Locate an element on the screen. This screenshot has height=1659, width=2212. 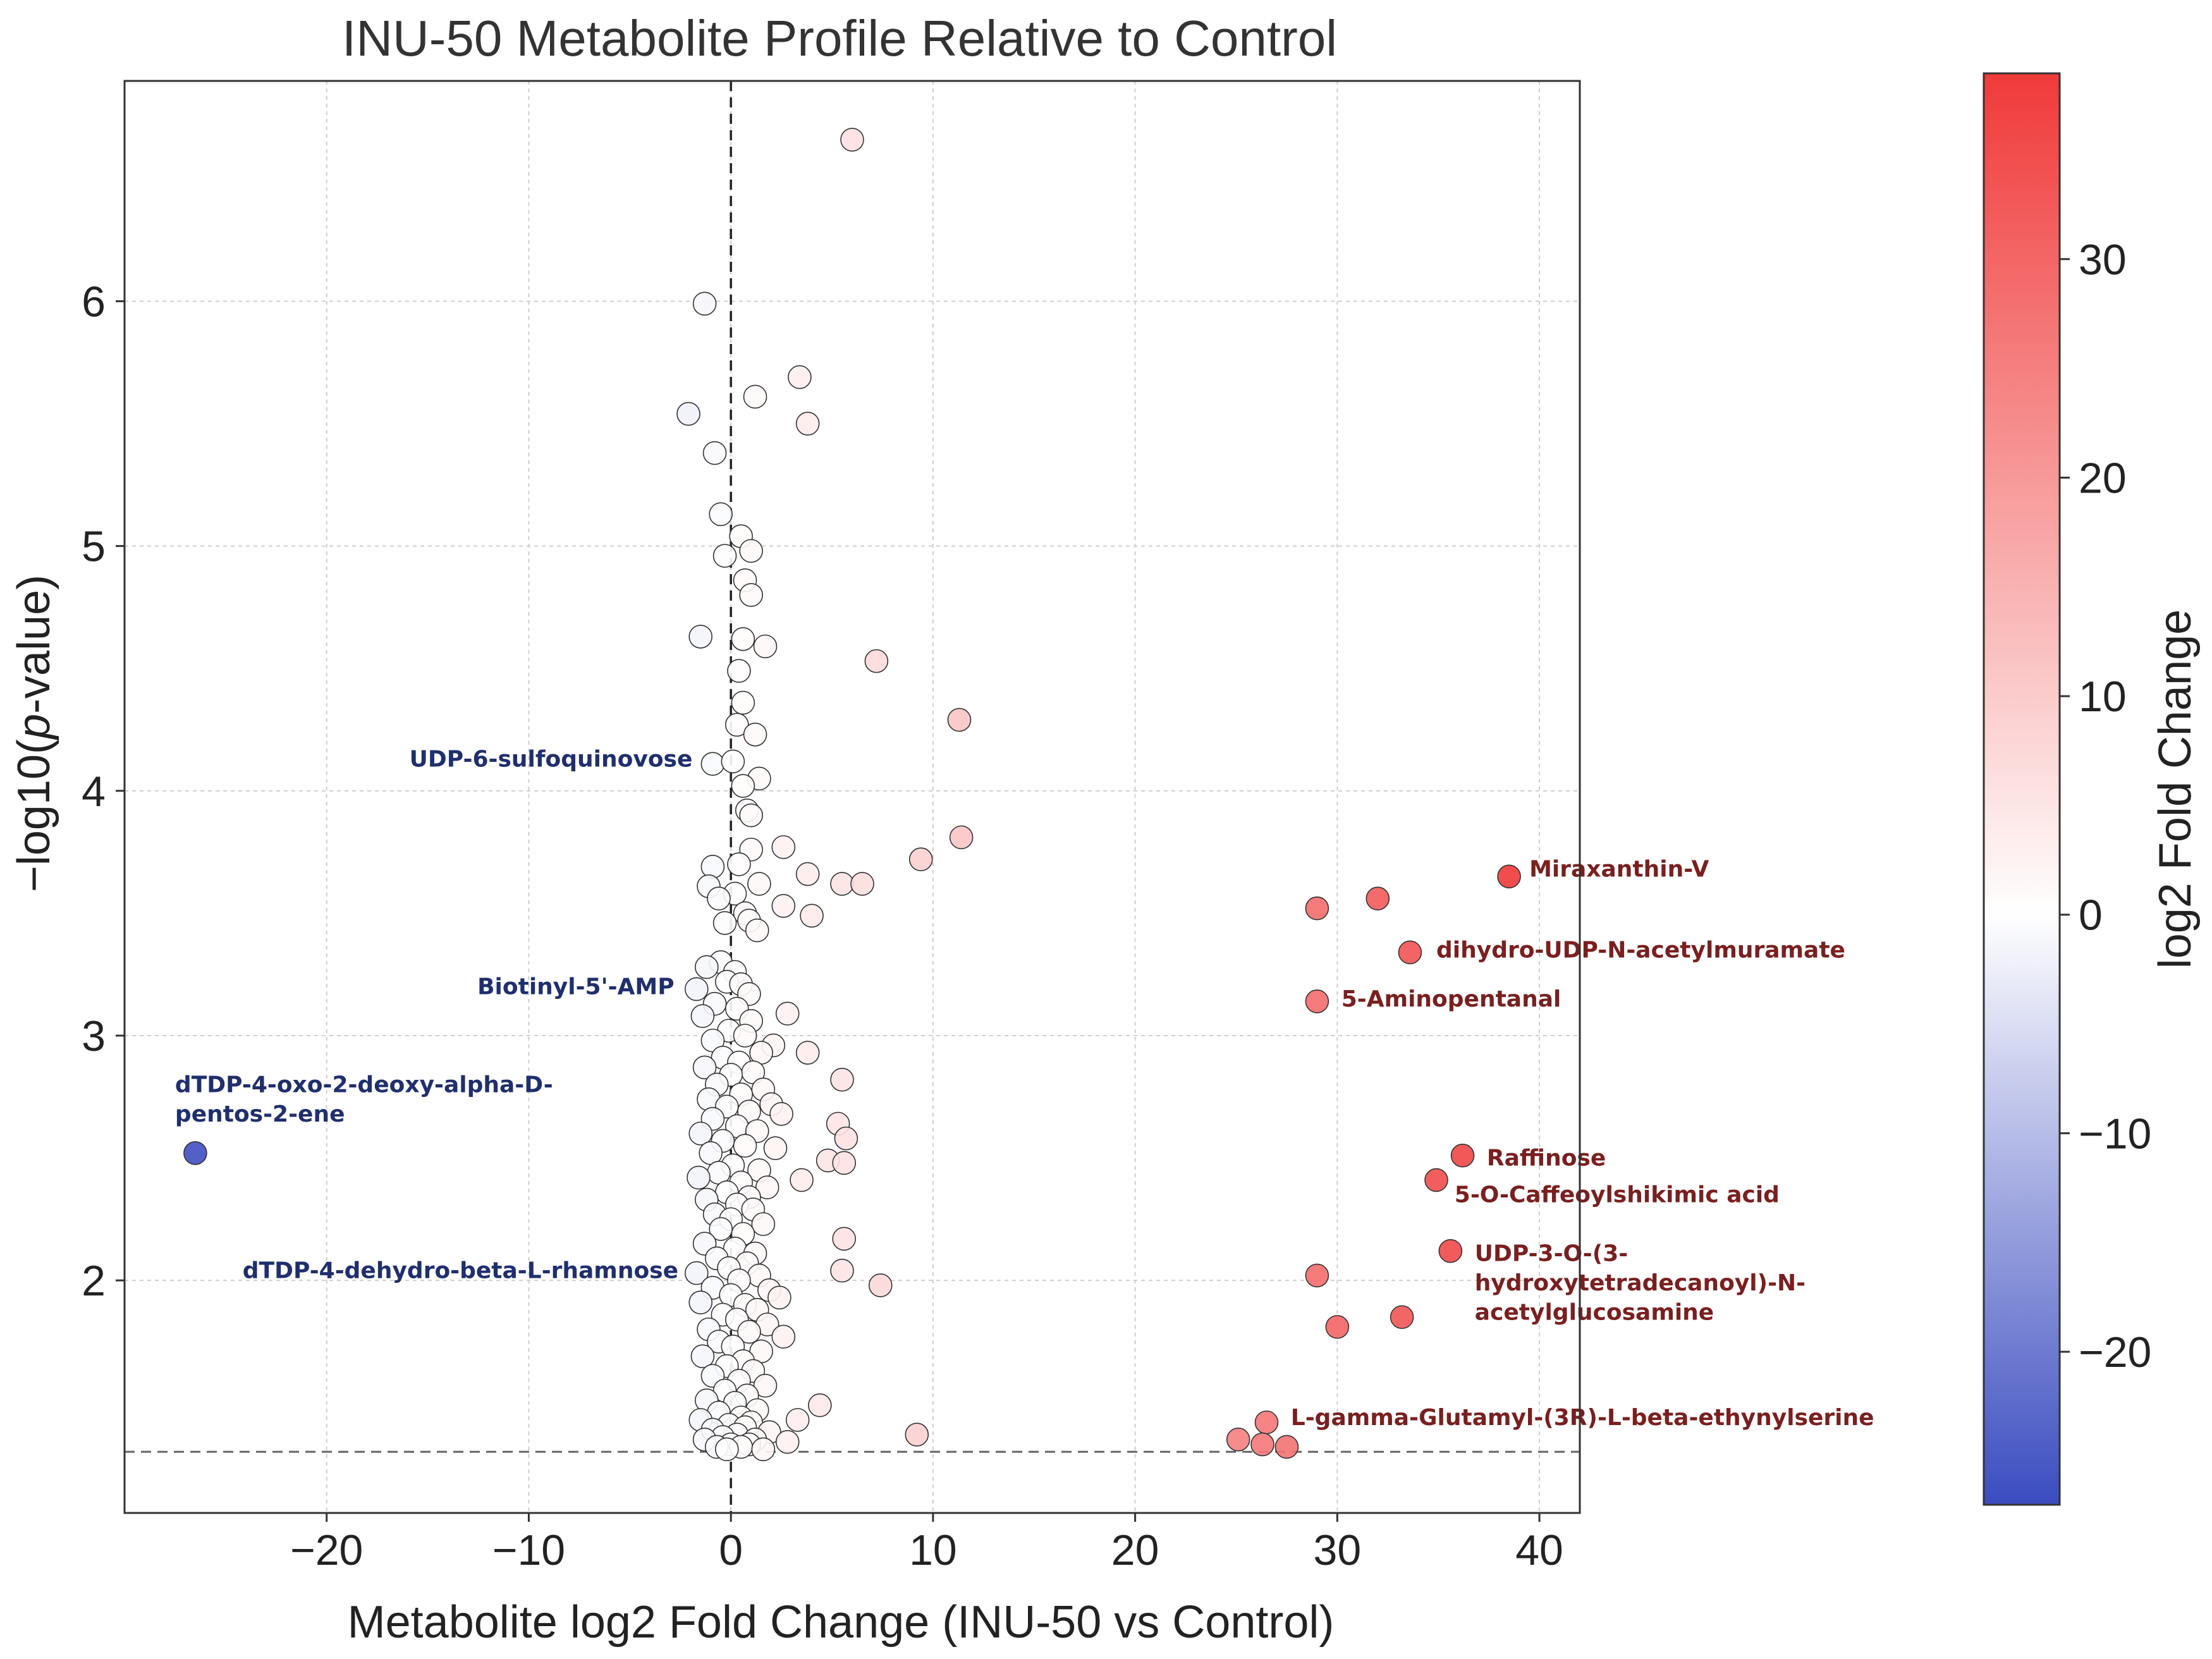
y-tick-label: 5 is located at coordinates (94, 547).